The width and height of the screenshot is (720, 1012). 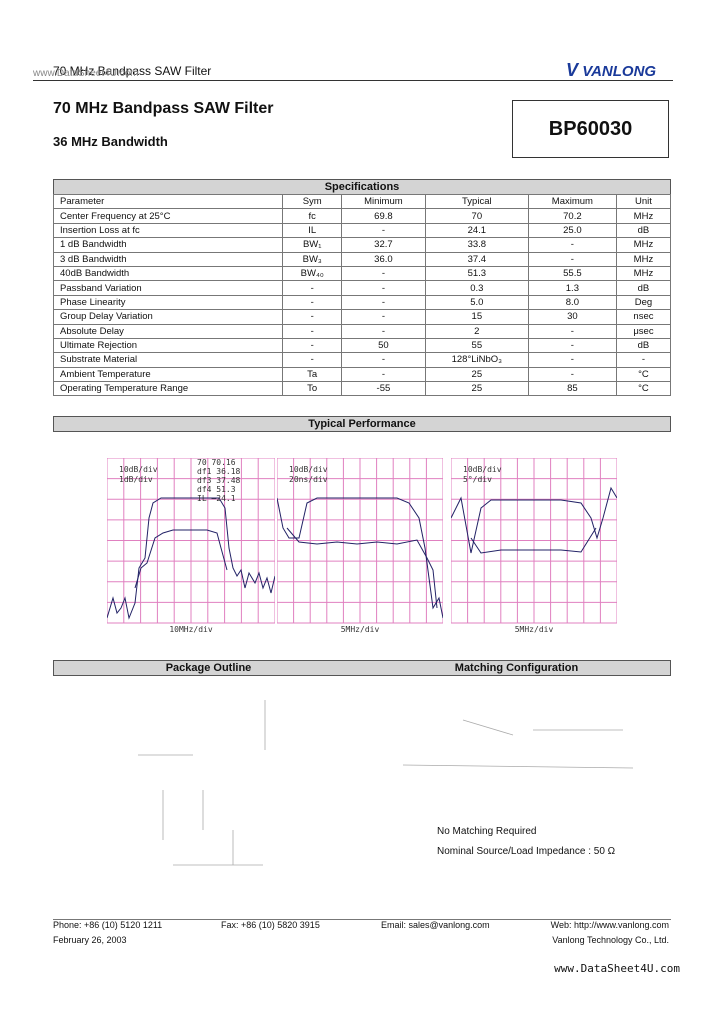 I want to click on plot-label: 20ns/div, so click(x=308, y=479).